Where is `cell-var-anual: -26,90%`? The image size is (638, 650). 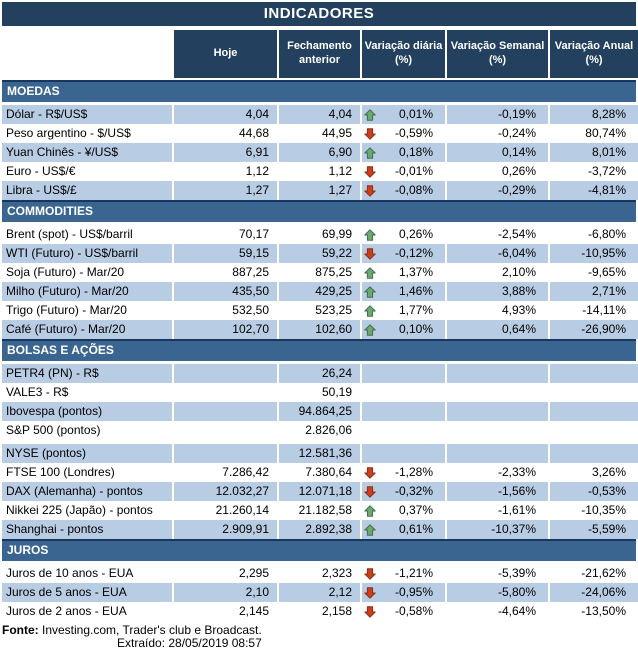 cell-var-anual: -26,90% is located at coordinates (594, 329).